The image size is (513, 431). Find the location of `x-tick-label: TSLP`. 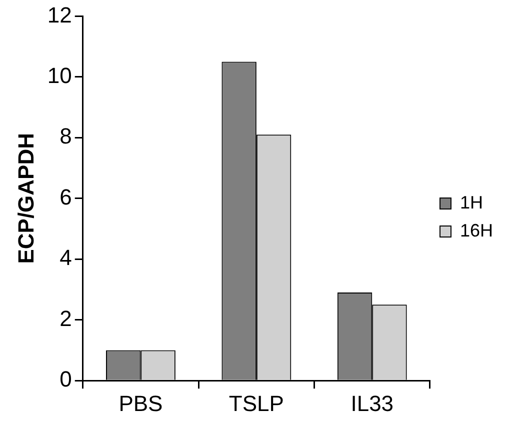

x-tick-label: TSLP is located at coordinates (256, 403).